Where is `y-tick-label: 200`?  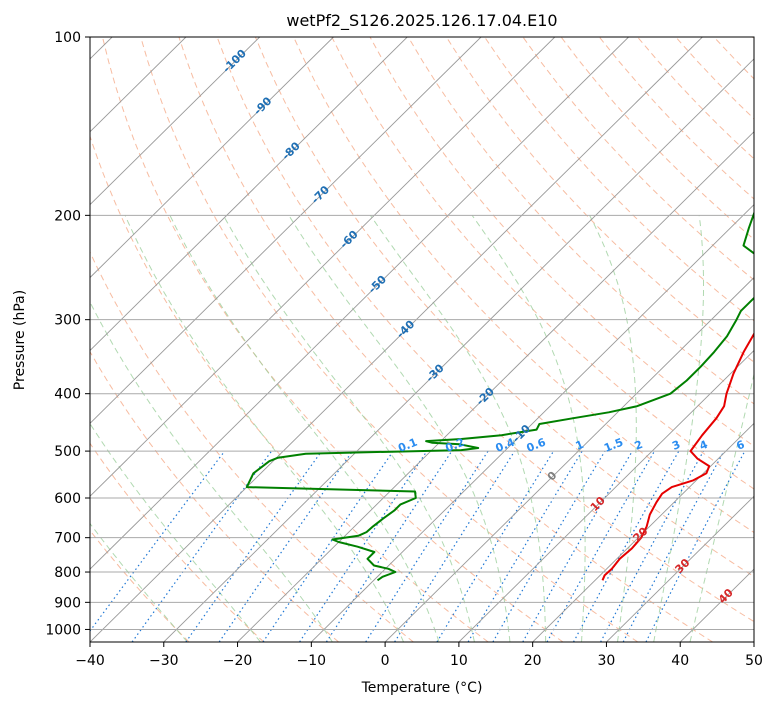
y-tick-label: 200 is located at coordinates (67, 216).